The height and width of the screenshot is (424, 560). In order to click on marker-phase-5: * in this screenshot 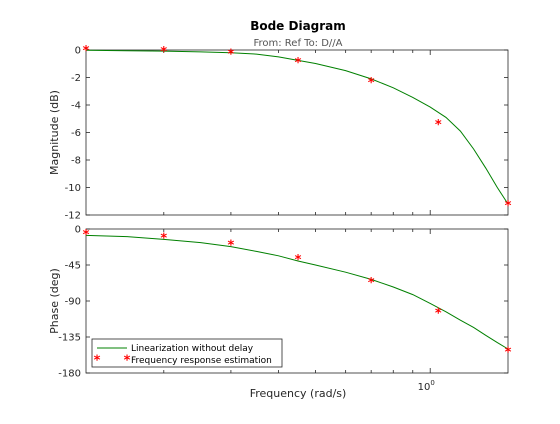, I will do `click(438, 314)`.